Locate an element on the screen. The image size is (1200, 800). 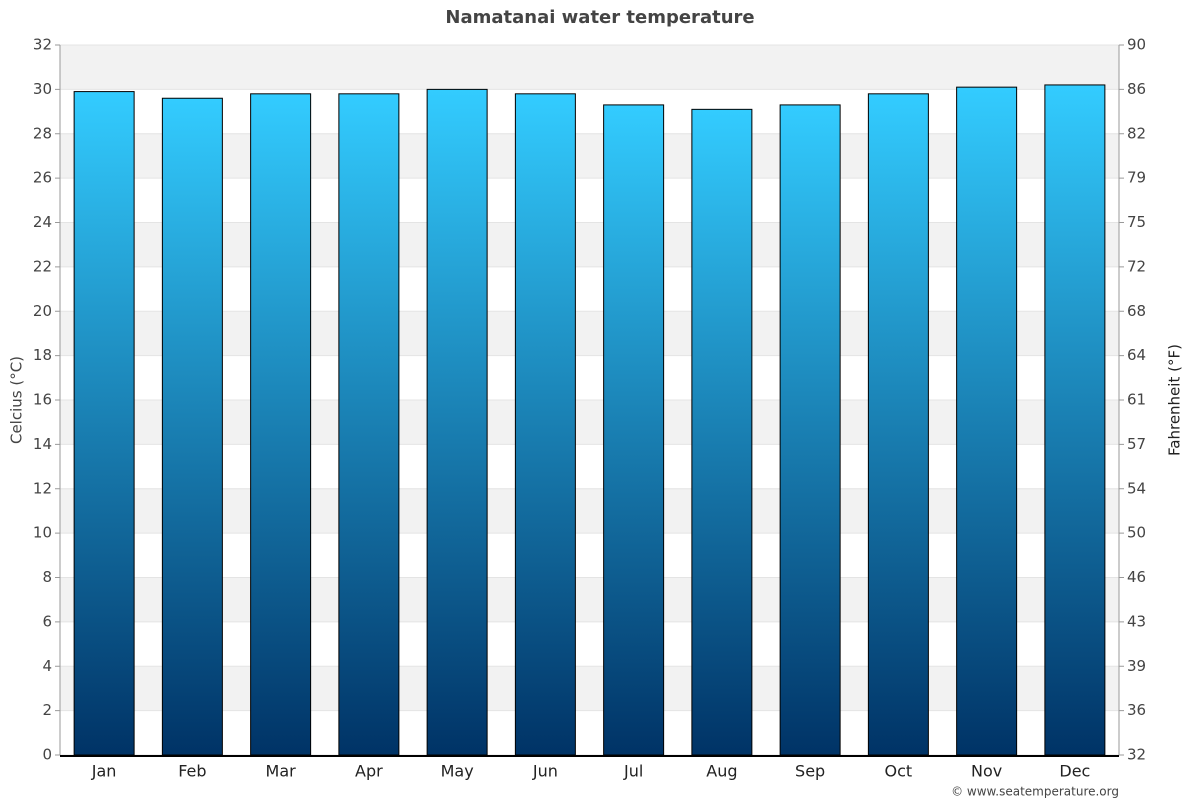
y2-tick-label: 39 is located at coordinates (1136, 666).